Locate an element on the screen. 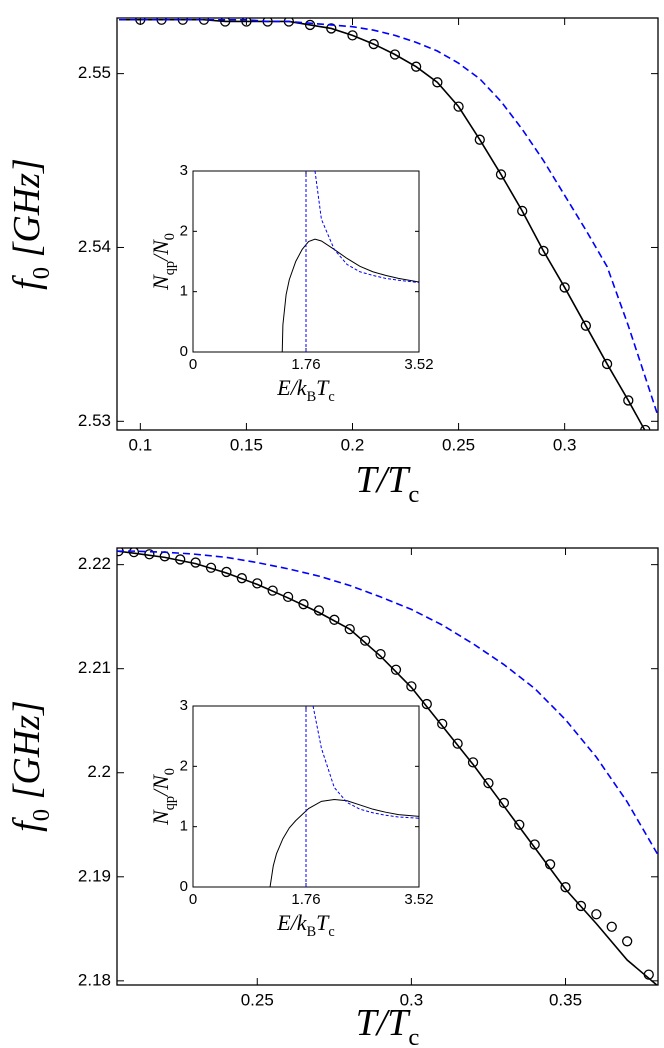 Image resolution: width=664 pixels, height=1048 pixels. x-axis-label: T/Tc is located at coordinates (388, 1025).